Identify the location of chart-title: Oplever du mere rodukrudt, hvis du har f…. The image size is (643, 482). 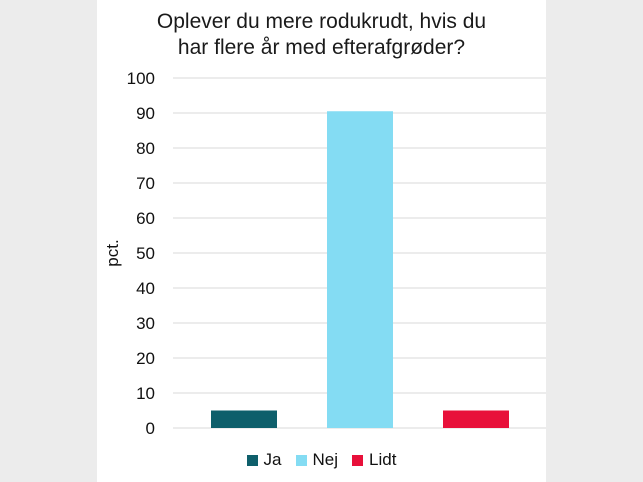
(321, 35).